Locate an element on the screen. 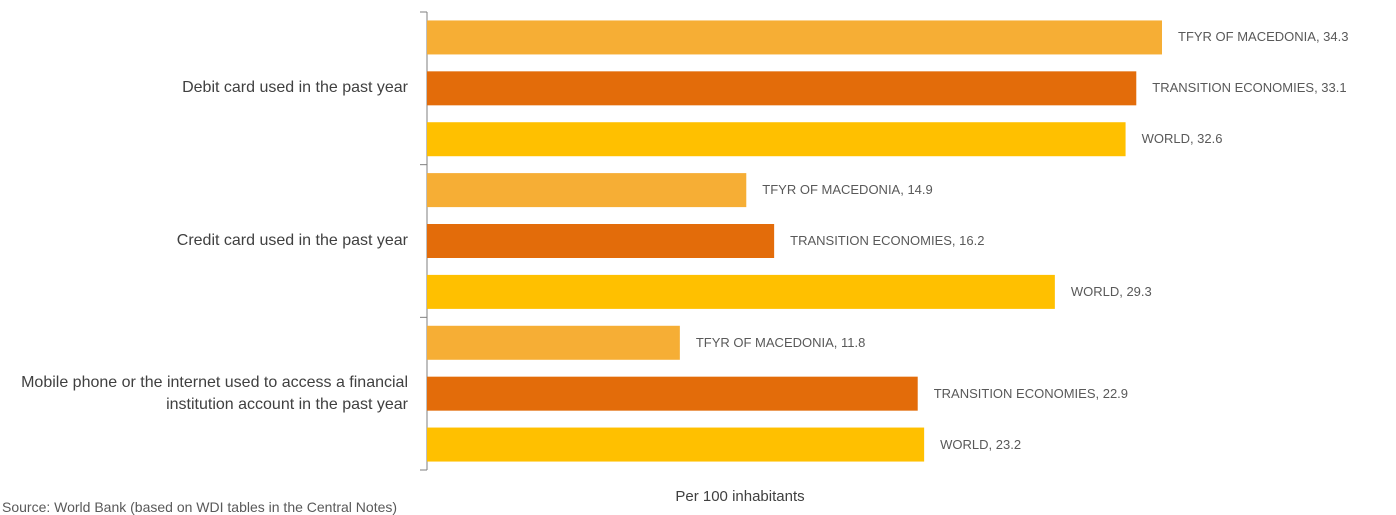 The width and height of the screenshot is (1396, 515). data-label: TFYR OF MACEDONIA, 14.9 is located at coordinates (847, 190).